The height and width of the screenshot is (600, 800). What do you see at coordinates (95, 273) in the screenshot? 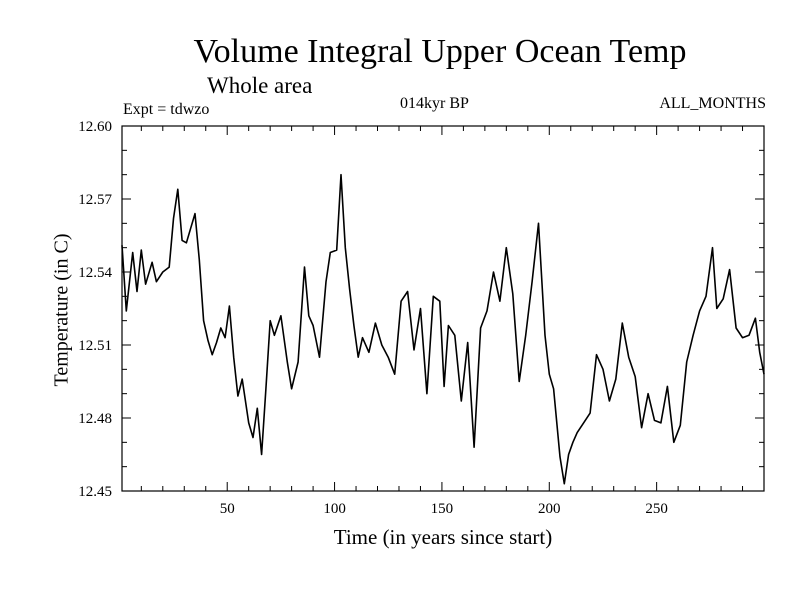
I see `y-tick-label: 12.54` at bounding box center [95, 273].